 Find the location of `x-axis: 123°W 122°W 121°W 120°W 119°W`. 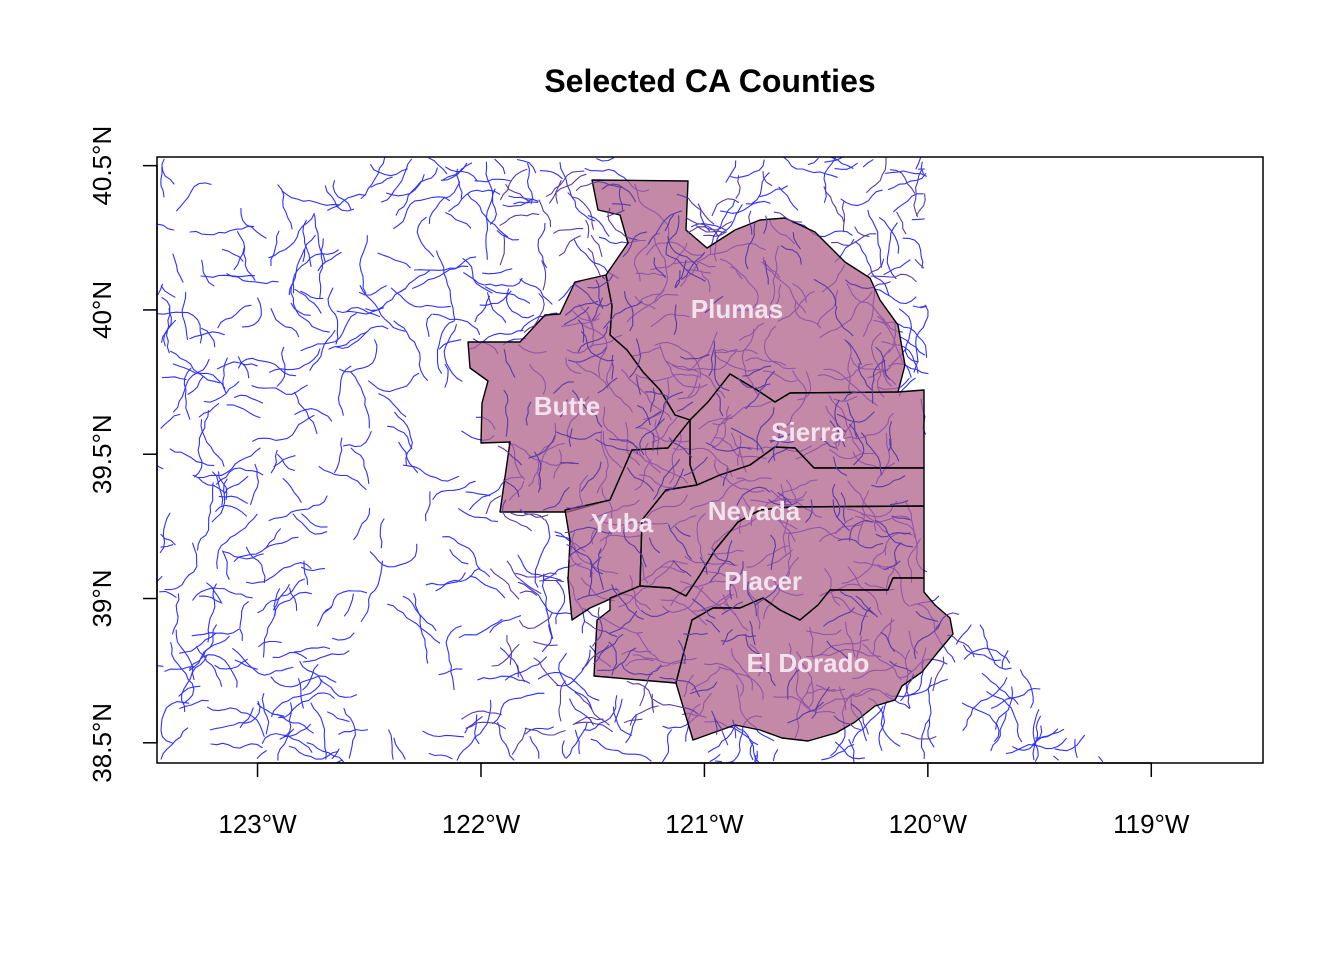

x-axis: 123°W 122°W 121°W 120°W 119°W is located at coordinates (704, 800).